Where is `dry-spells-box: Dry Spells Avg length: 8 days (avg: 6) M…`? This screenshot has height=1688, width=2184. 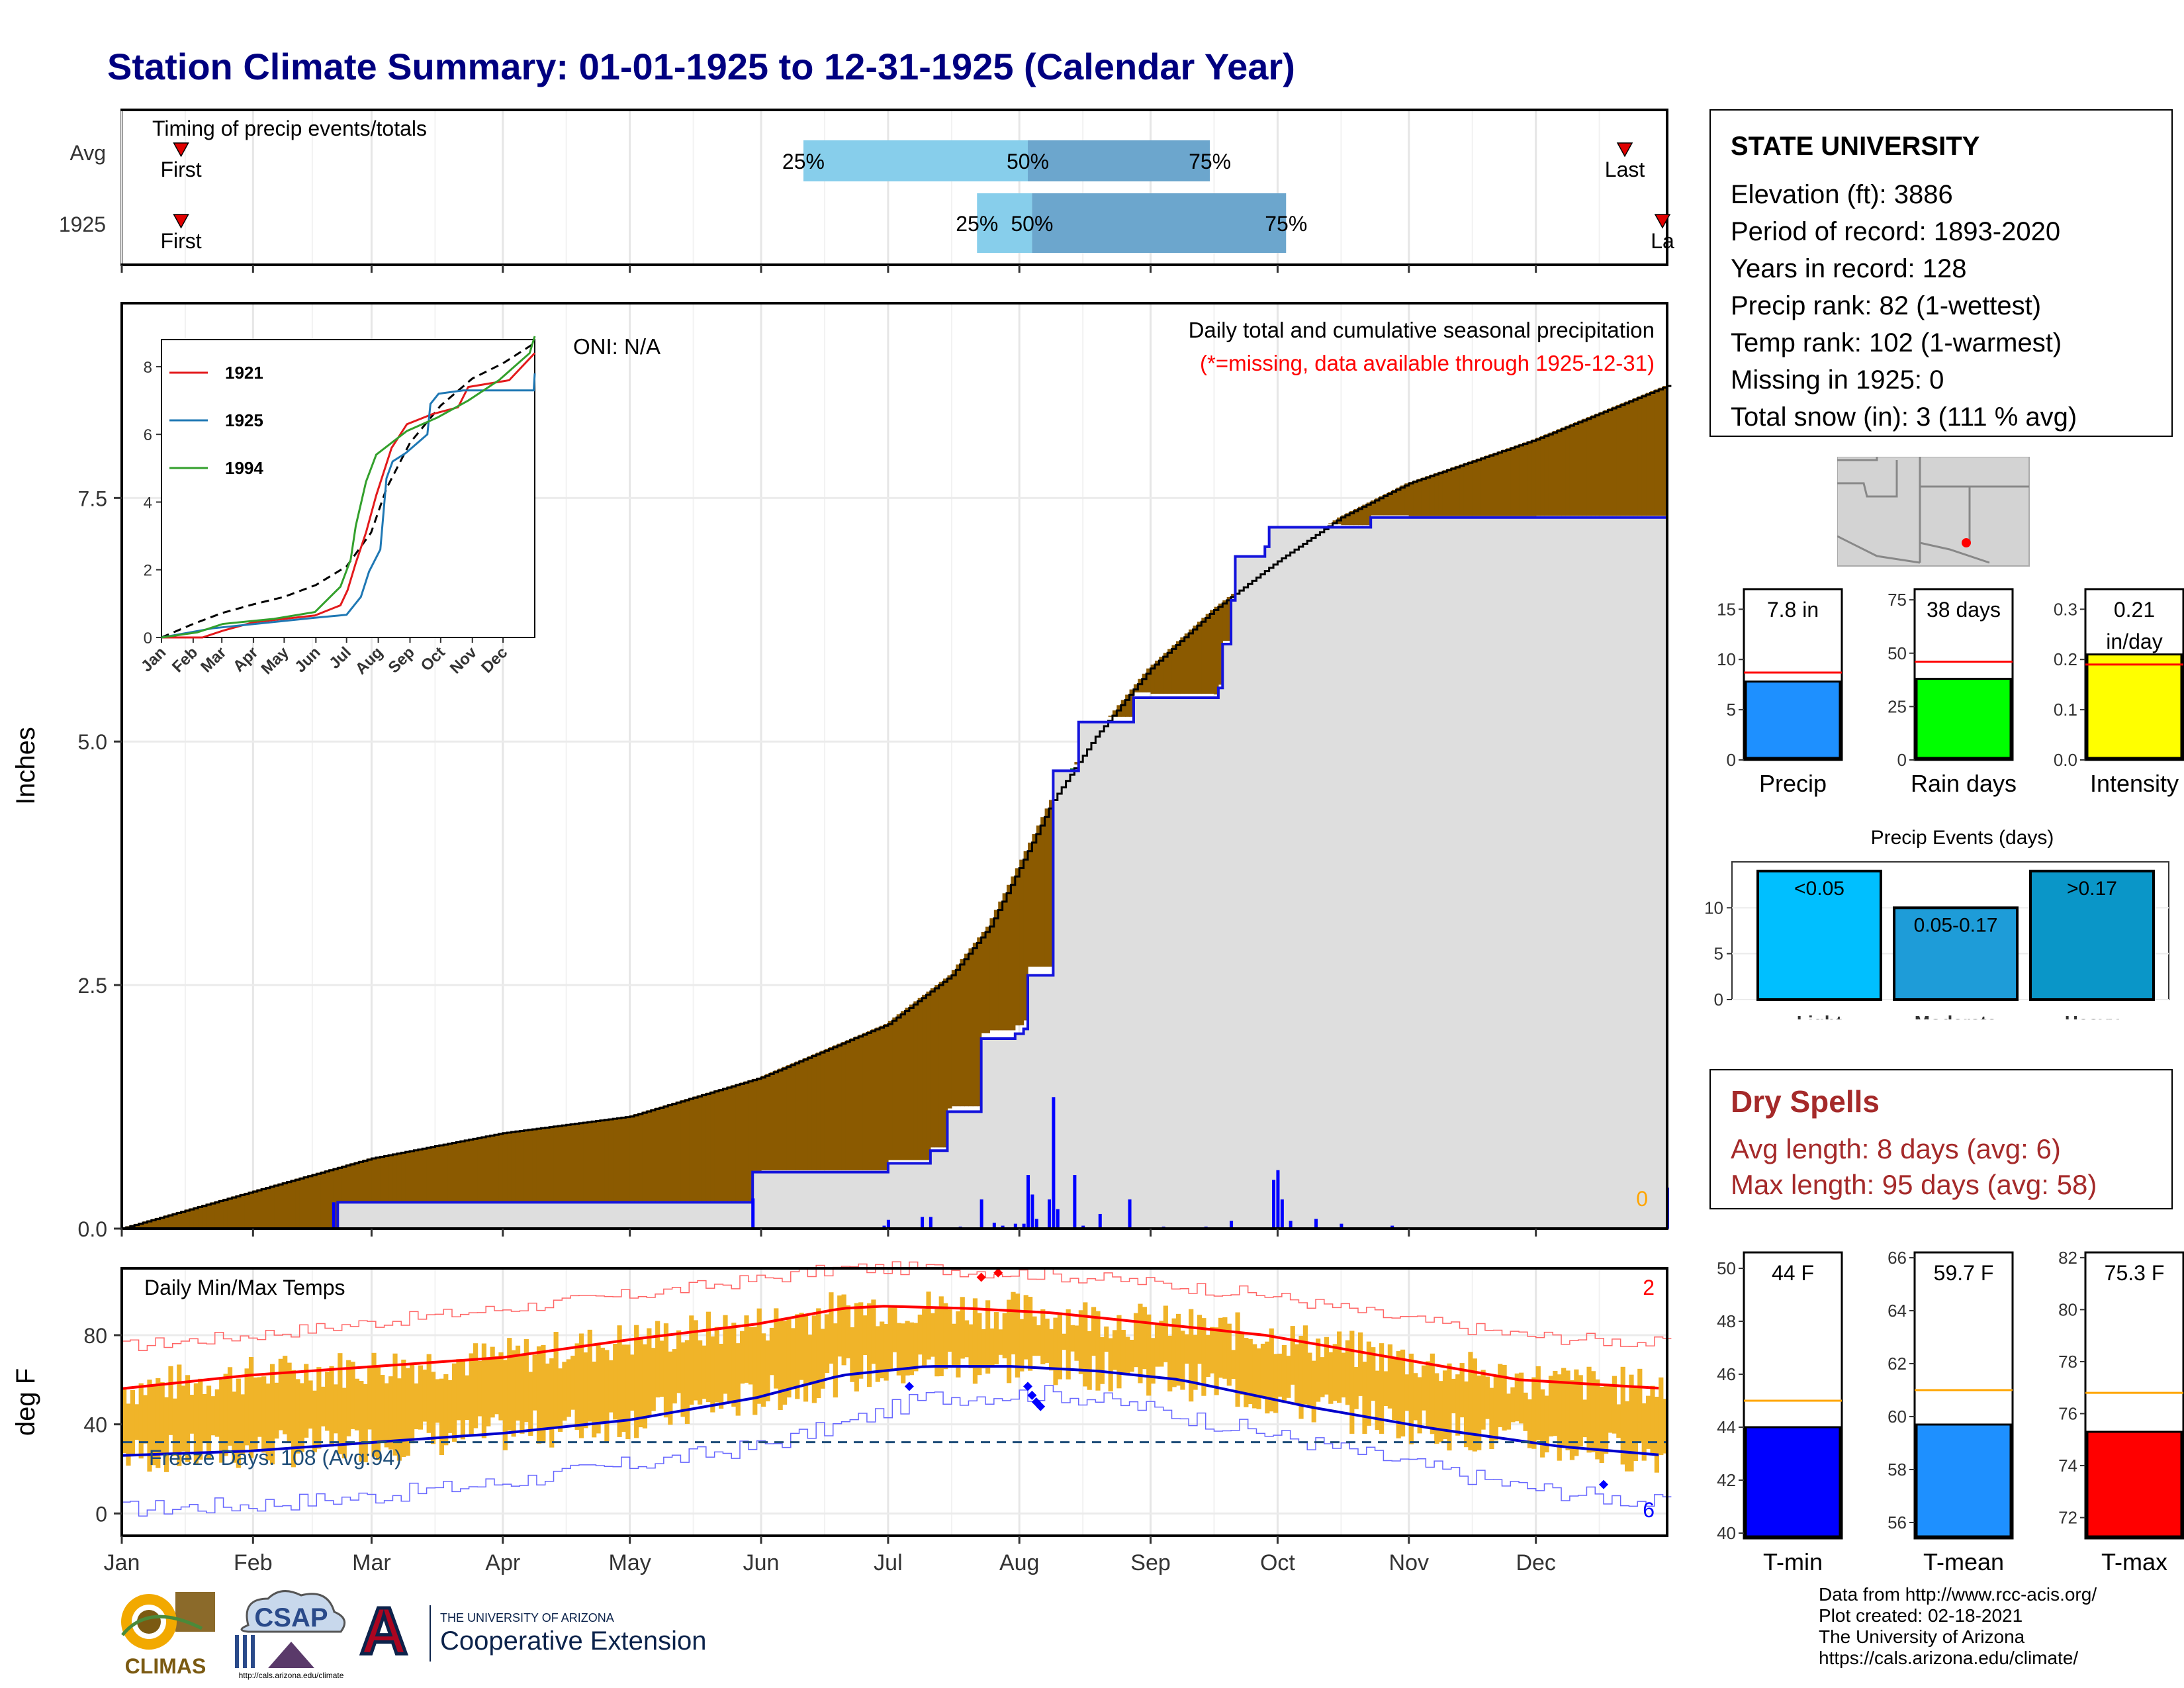
dry-spells-box: Dry Spells Avg length: 8 days (avg: 6) M… is located at coordinates (1941, 1139).